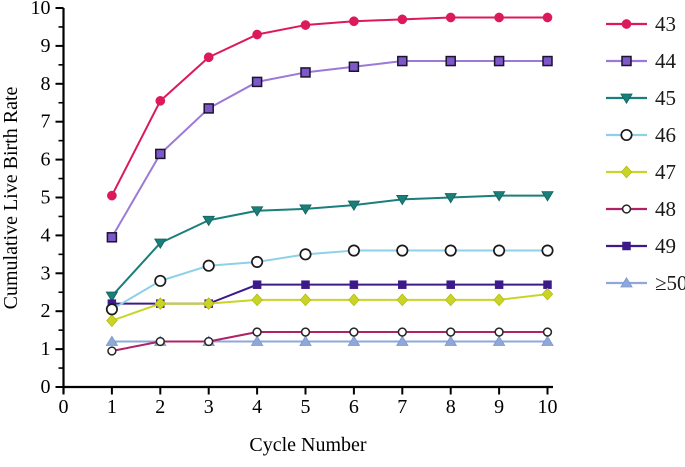  What do you see at coordinates (11, 198) in the screenshot?
I see `y-axis-title: Cumulative Live Birth Rate` at bounding box center [11, 198].